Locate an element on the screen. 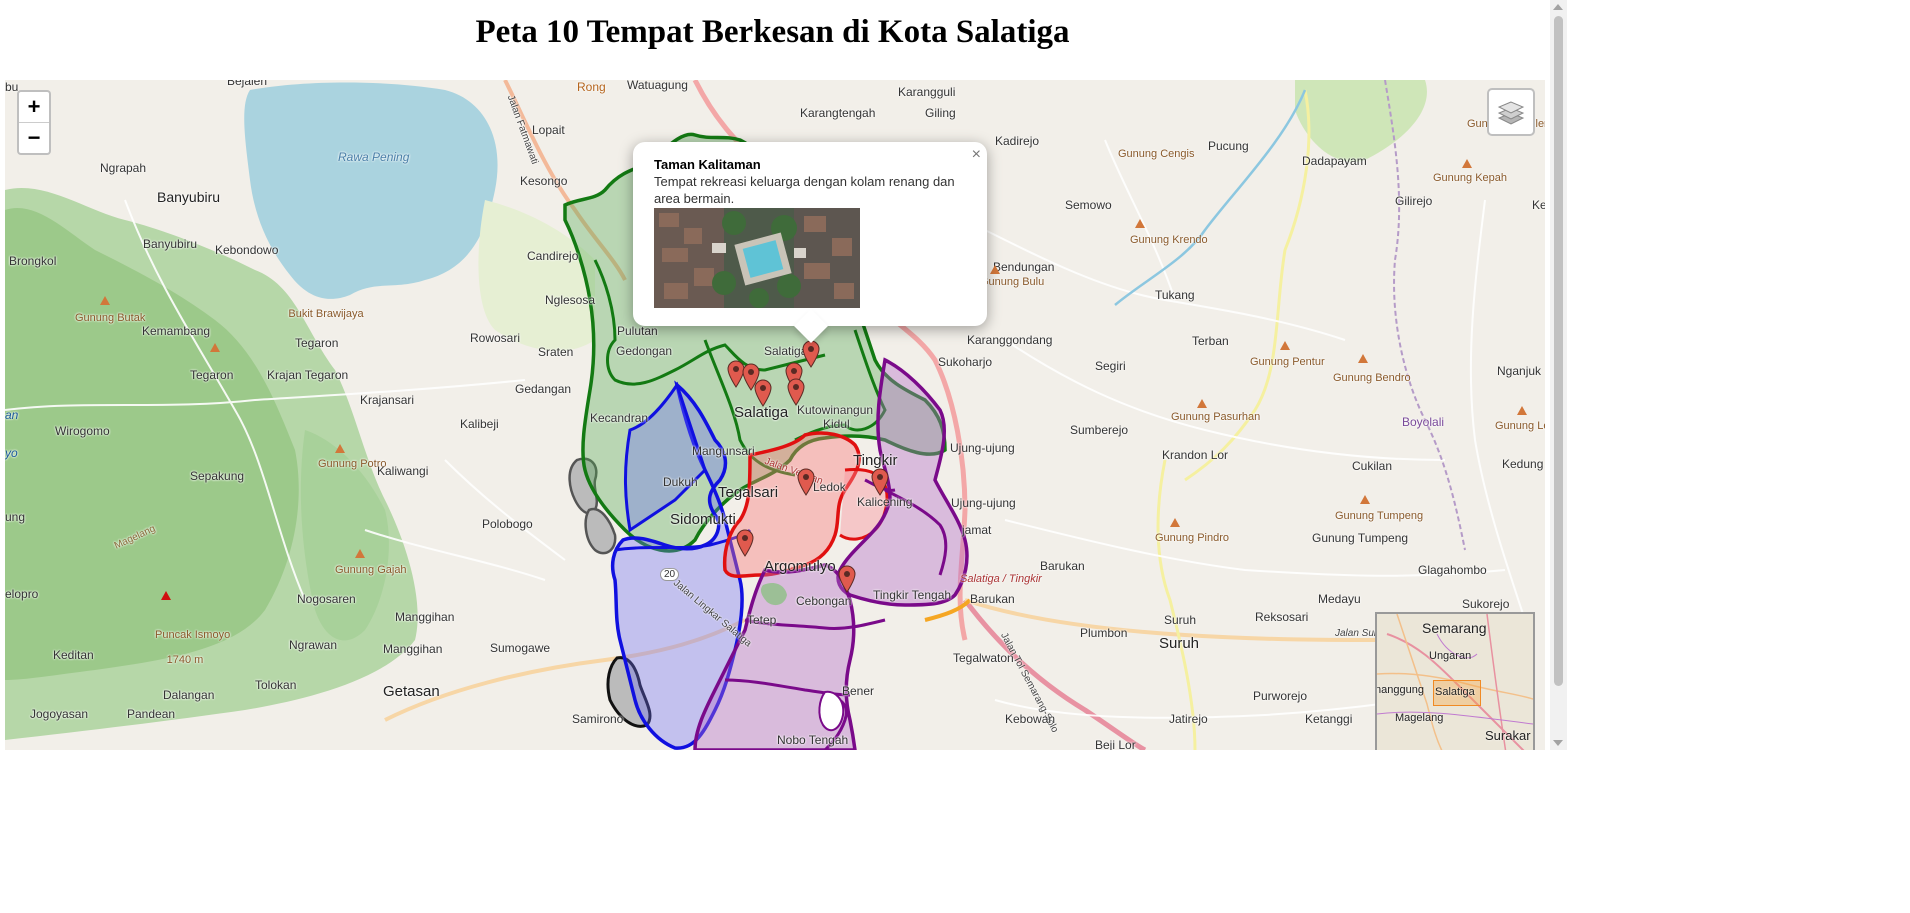 The width and height of the screenshot is (1910, 913). map-label: Argomulyo is located at coordinates (800, 566).